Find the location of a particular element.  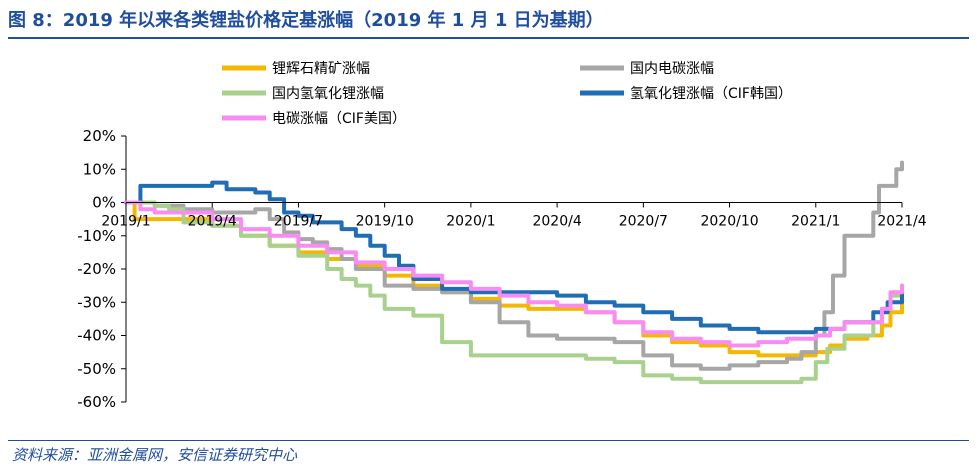

legend-label-2: 国内电碳涨幅 is located at coordinates (672, 69).